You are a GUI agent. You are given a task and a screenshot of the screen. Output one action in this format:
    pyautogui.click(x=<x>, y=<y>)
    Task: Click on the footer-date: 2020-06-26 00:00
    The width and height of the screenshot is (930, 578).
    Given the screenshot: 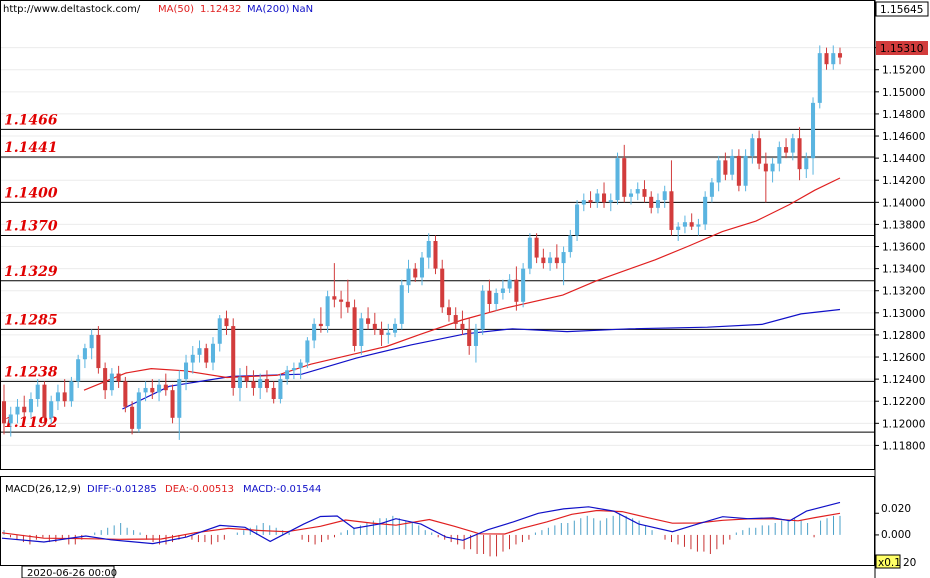 What is the action you would take?
    pyautogui.click(x=72, y=573)
    